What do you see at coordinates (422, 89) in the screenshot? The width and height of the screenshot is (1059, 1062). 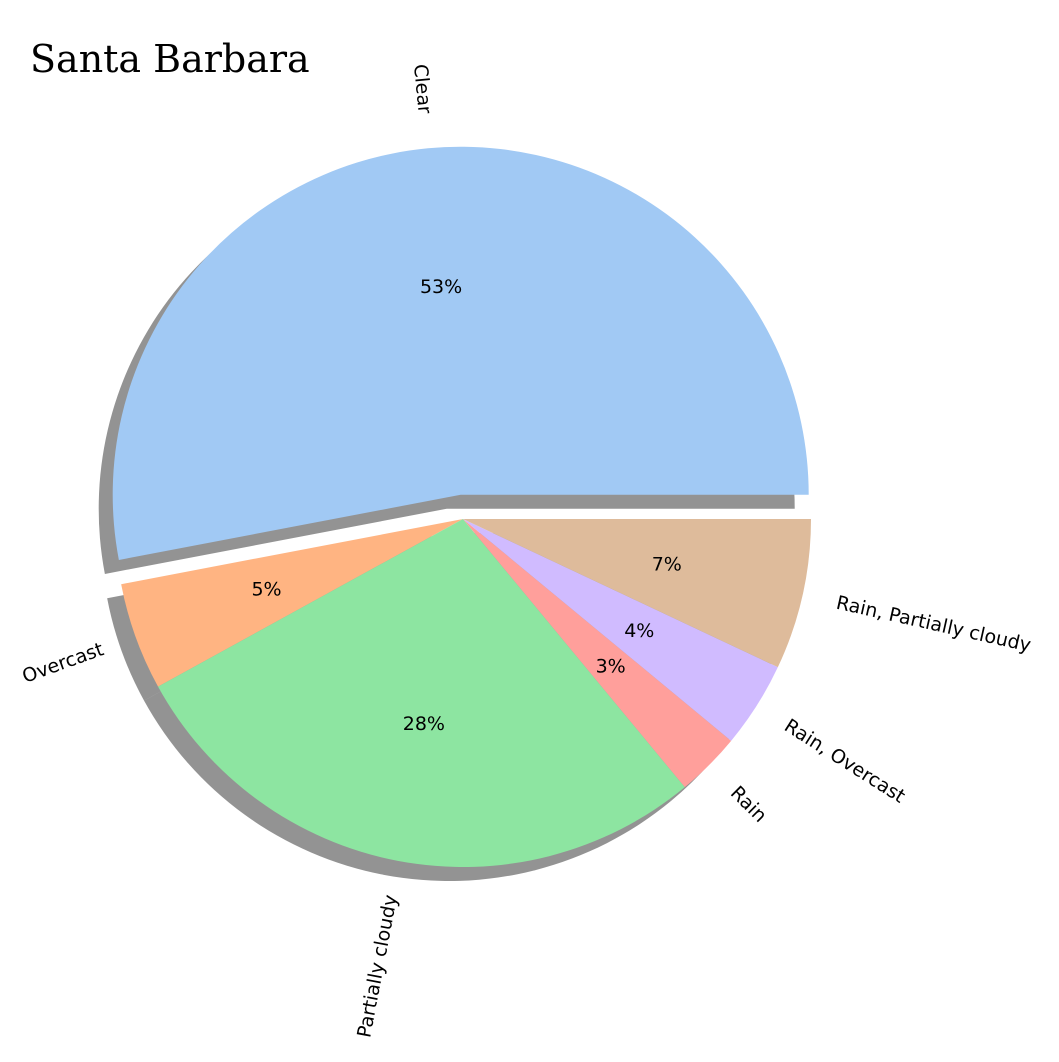 I see `category-label-clear: Clear` at bounding box center [422, 89].